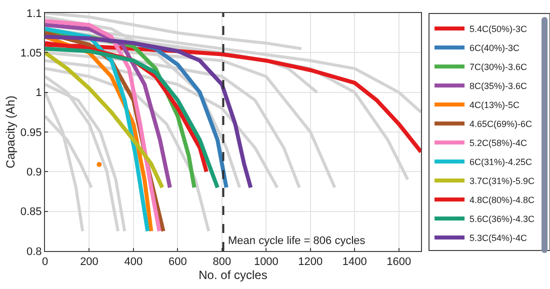  What do you see at coordinates (499, 29) in the screenshot?
I see `legend-label: 5.4C(50%)-3C` at bounding box center [499, 29].